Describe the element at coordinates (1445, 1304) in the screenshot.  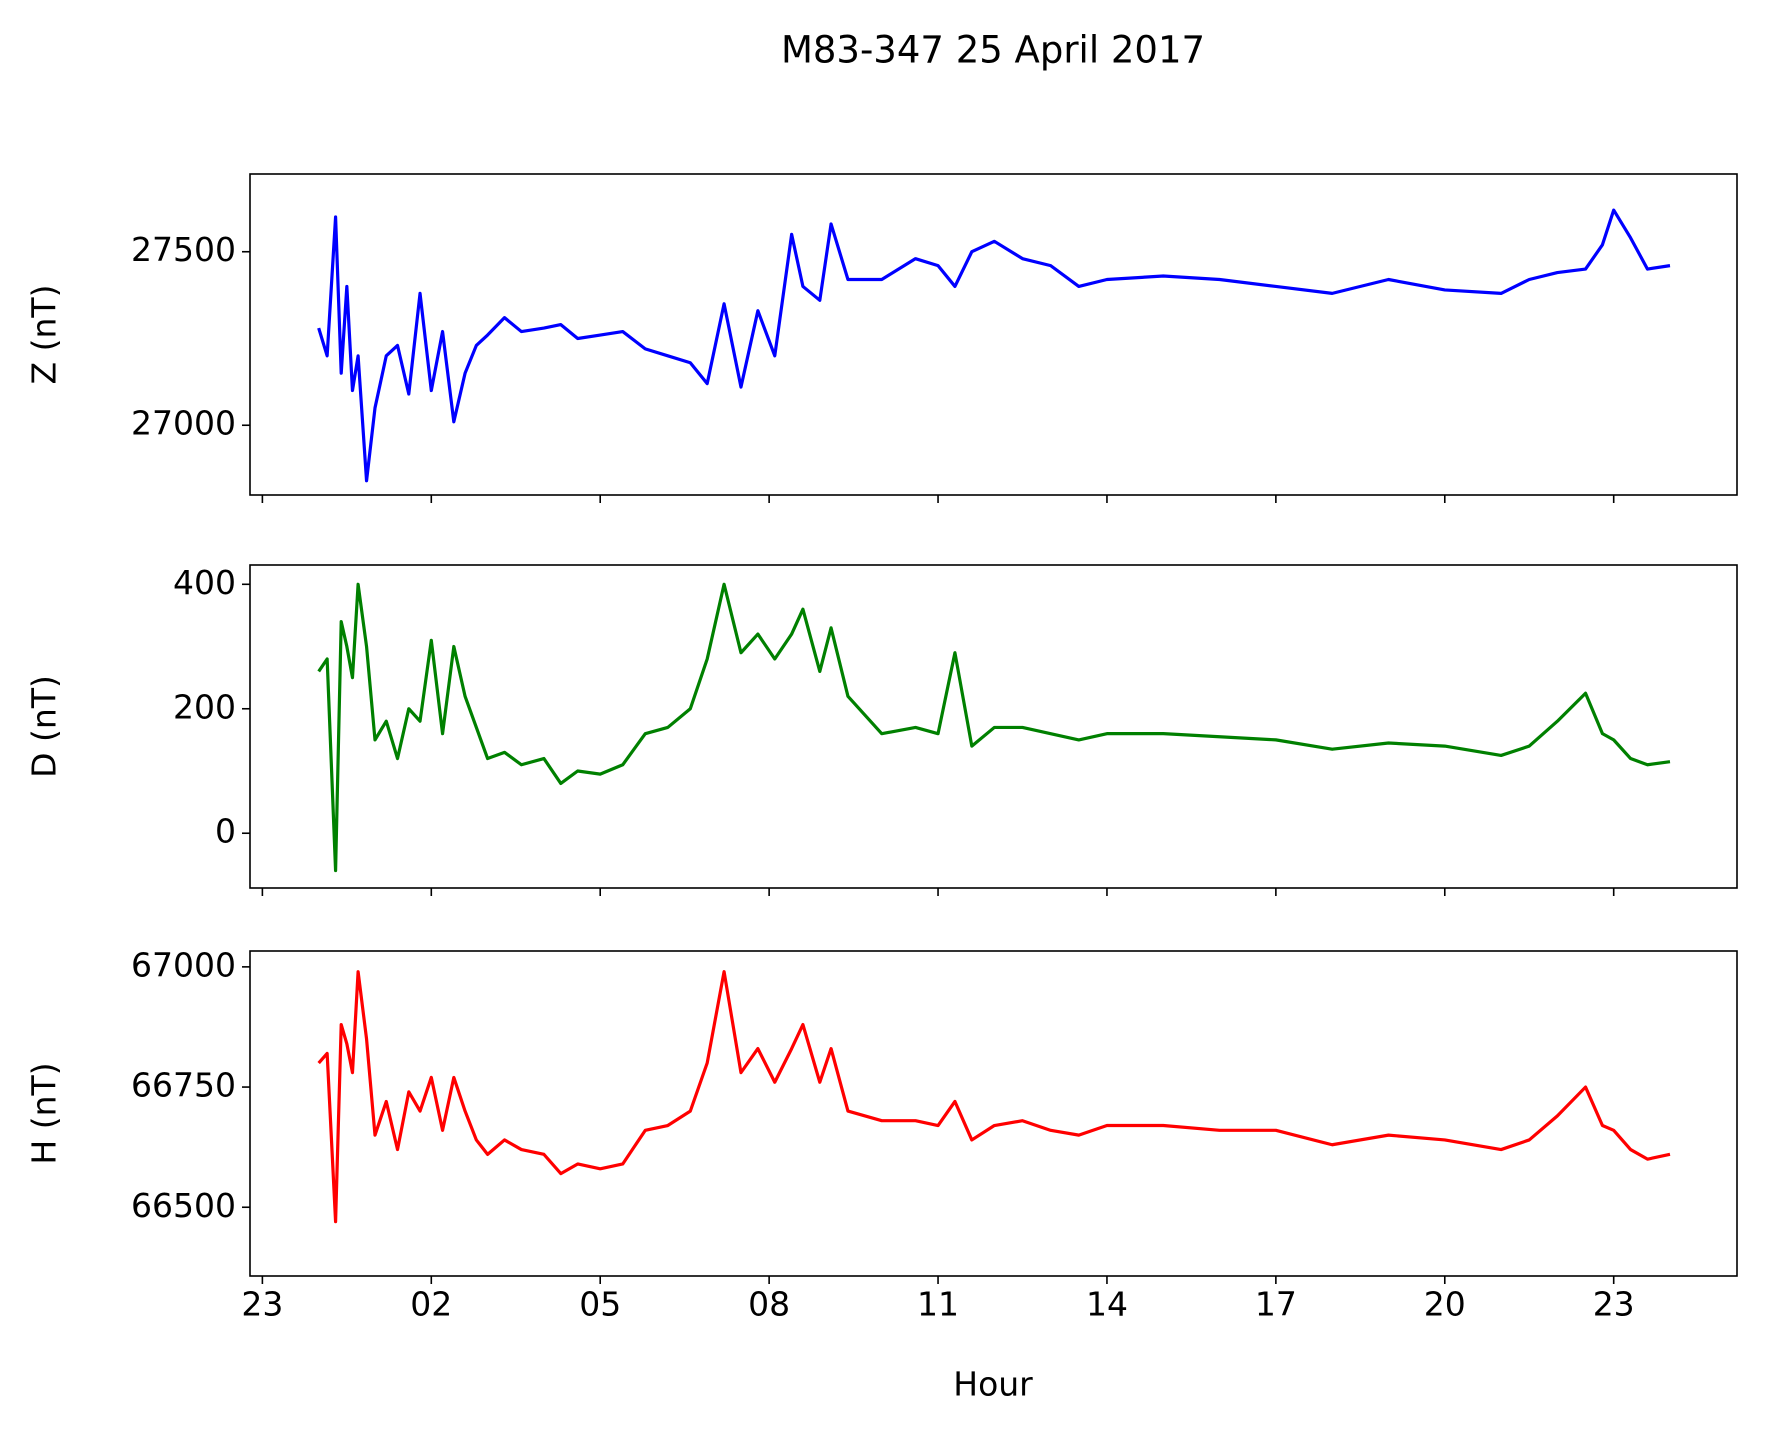
I see `x-tick-label: 20` at that location.